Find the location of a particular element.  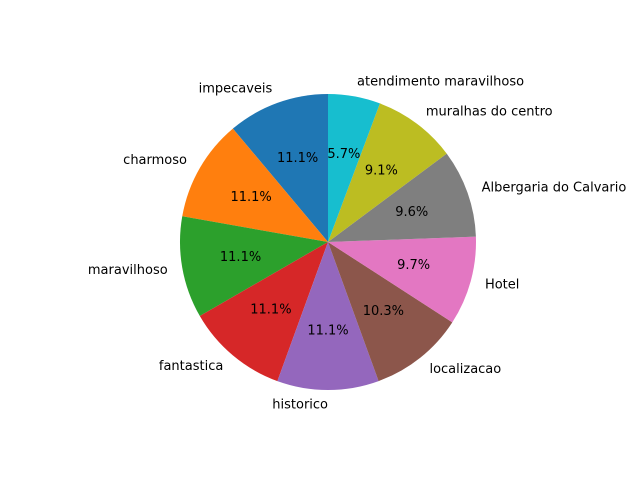

pie-category-label-8: Albergaria do Calvario is located at coordinates (554, 188).